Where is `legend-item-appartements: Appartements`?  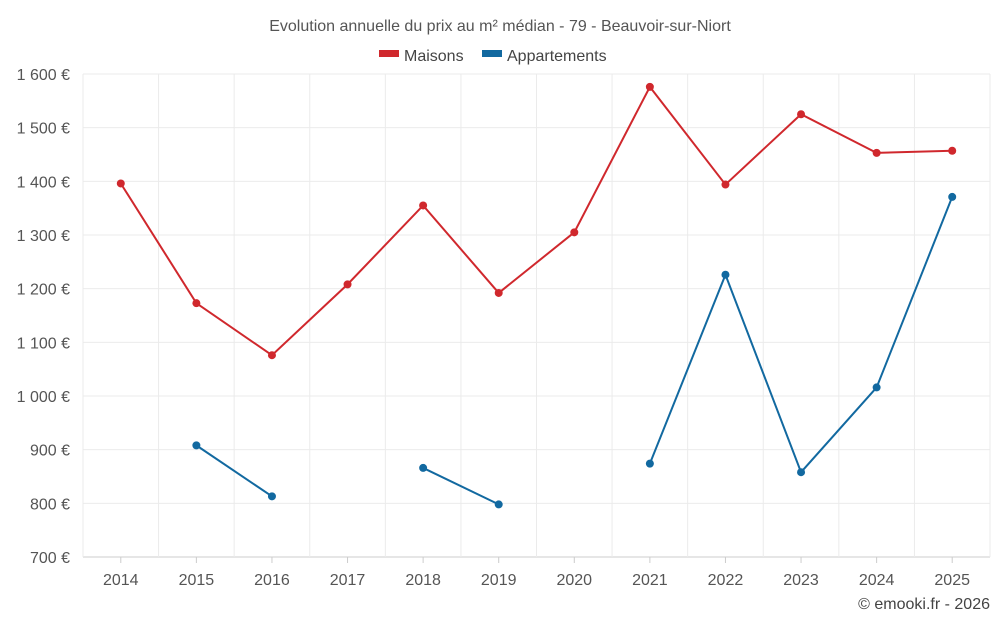 legend-item-appartements: Appartements is located at coordinates (544, 56).